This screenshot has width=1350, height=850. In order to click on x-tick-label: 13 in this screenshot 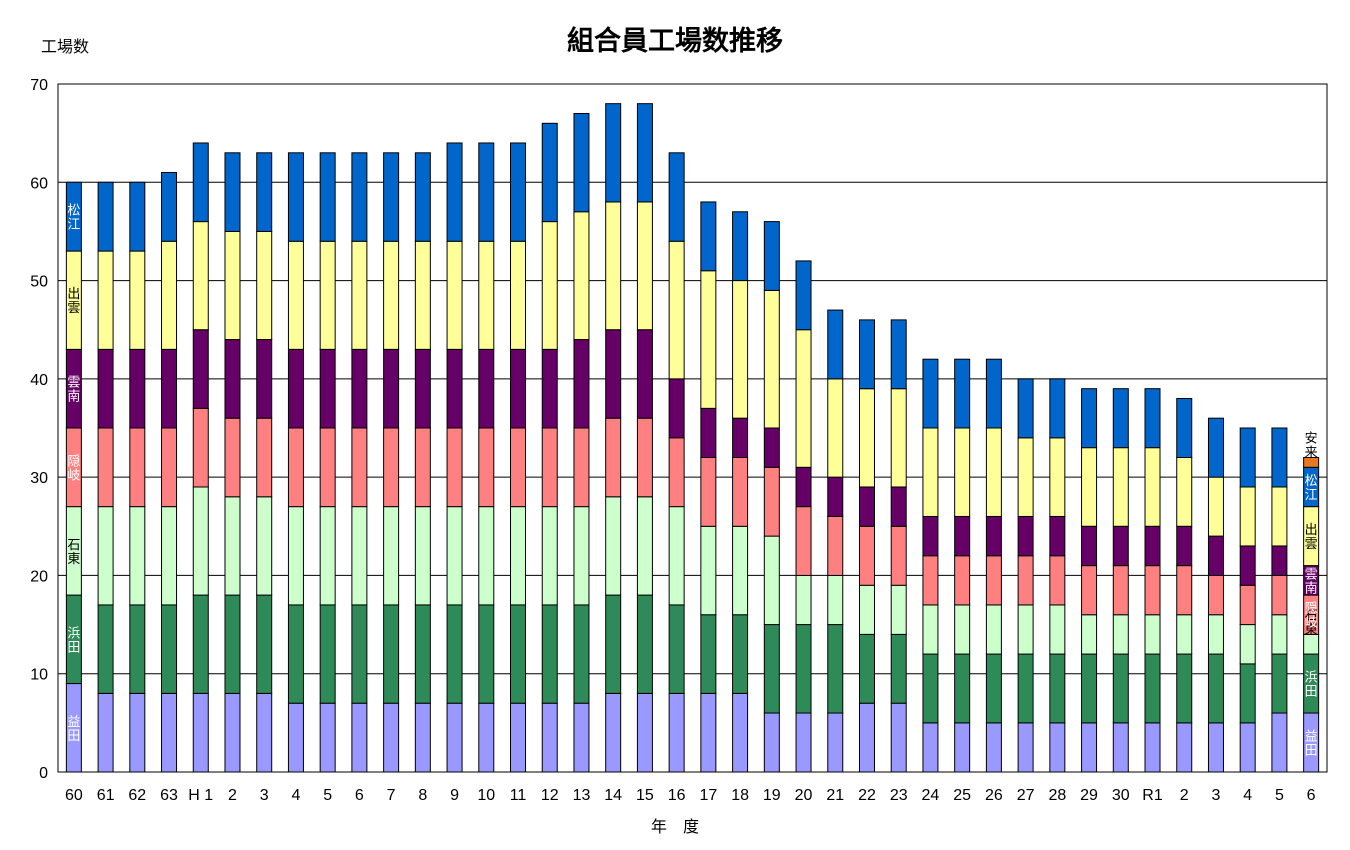, I will do `click(582, 795)`.